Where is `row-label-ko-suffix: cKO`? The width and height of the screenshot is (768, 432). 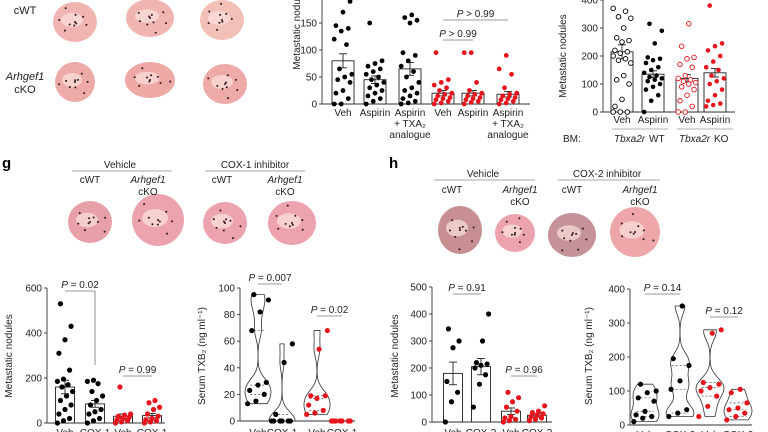
row-label-ko-suffix: cKO is located at coordinates (25, 90).